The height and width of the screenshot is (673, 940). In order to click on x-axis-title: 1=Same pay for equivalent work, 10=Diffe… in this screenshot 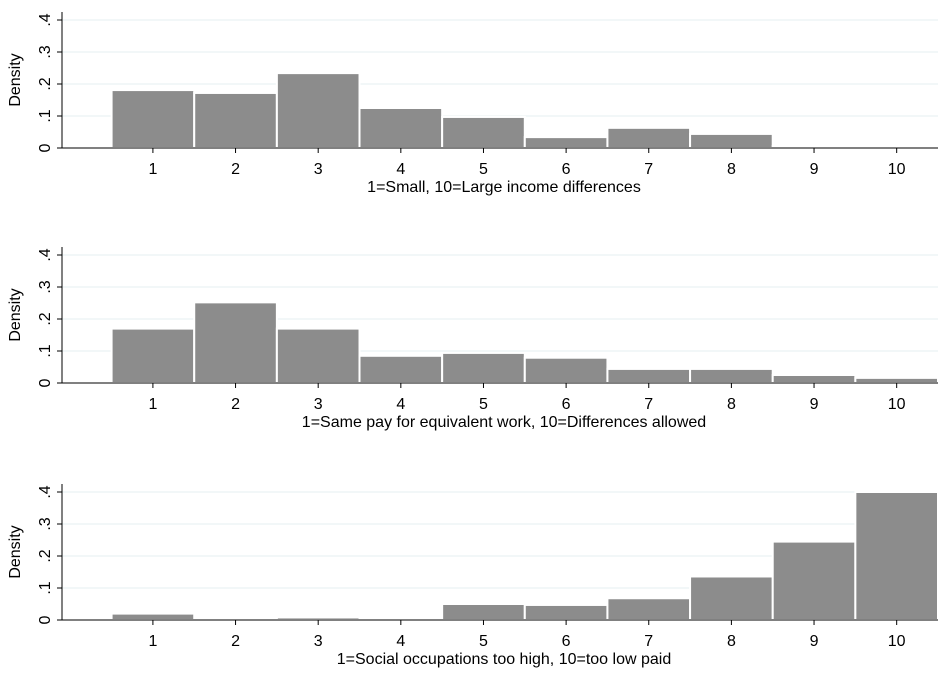, I will do `click(504, 422)`.